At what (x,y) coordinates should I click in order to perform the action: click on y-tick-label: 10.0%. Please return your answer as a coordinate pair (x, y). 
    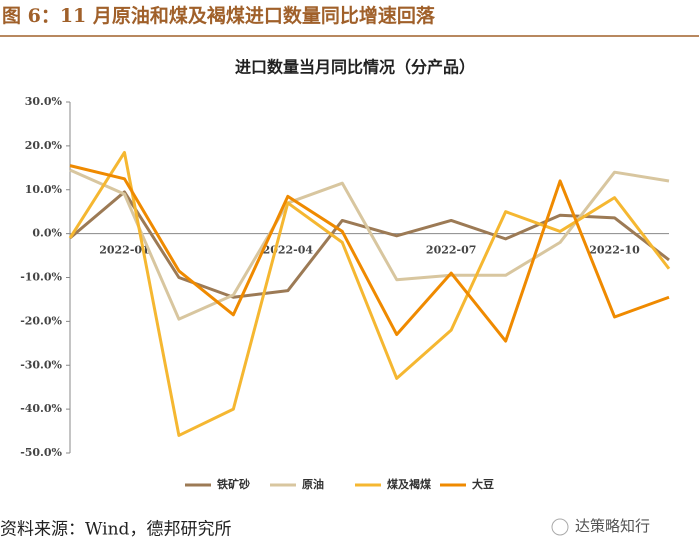
    Looking at the image, I should click on (44, 189).